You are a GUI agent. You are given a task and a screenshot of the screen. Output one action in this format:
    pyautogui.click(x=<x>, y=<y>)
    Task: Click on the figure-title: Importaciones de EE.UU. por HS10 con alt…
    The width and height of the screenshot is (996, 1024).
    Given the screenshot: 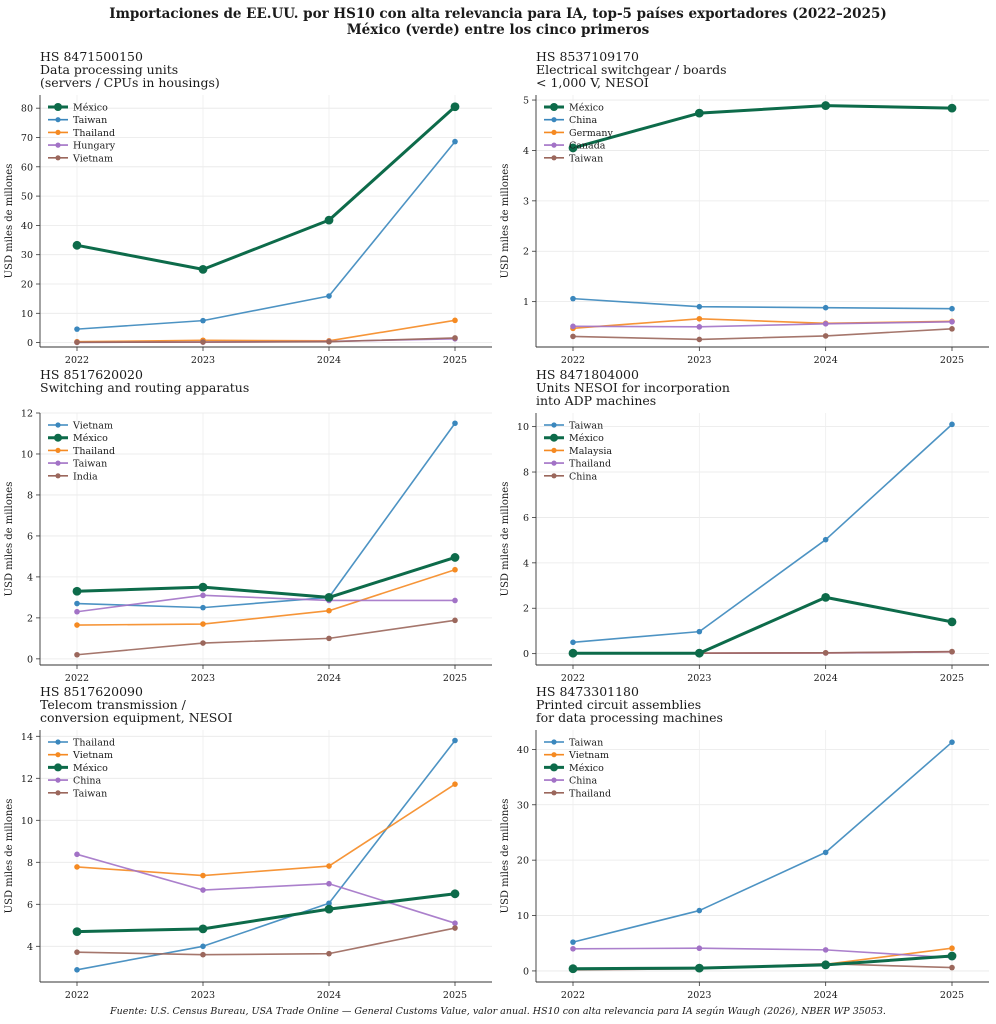 What is the action you would take?
    pyautogui.click(x=498, y=22)
    